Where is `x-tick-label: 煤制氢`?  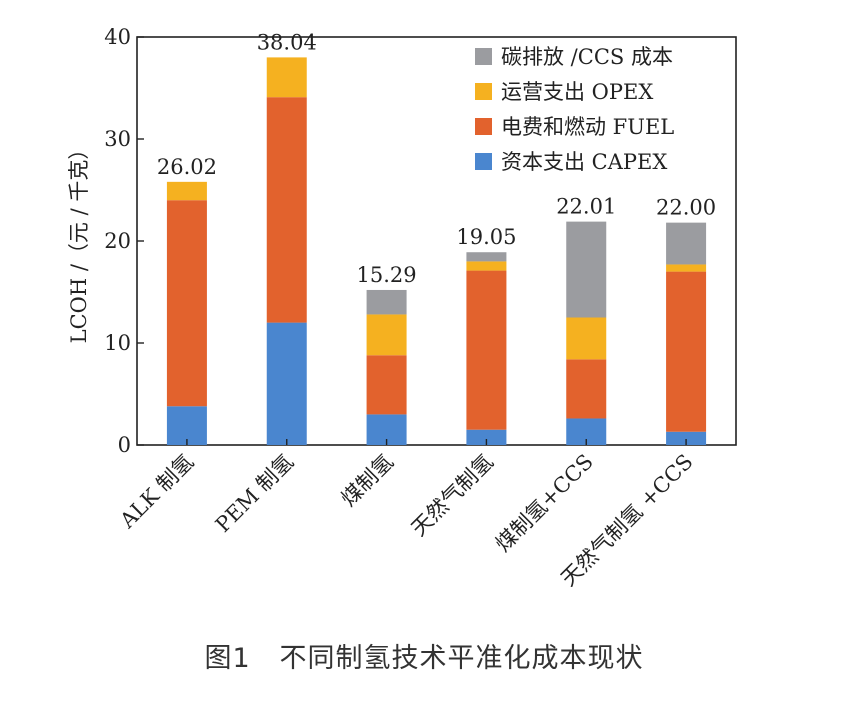
x-tick-label: 煤制氢 is located at coordinates (368, 481).